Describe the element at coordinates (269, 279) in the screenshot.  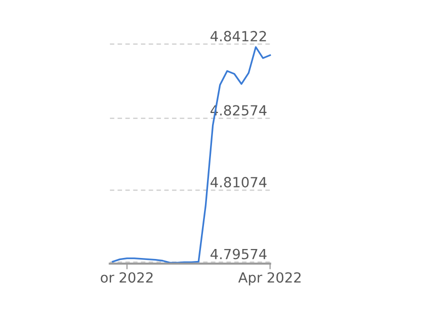
I see `x-tick-label: Apr 2022` at that location.